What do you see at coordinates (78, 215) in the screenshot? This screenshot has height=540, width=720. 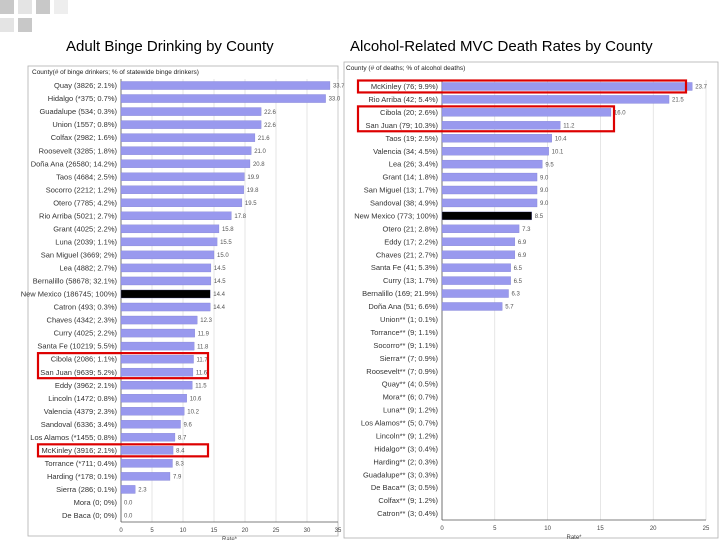 I see `binge-category-label-10: Rio Arriba (5021; 2.7%)` at bounding box center [78, 215].